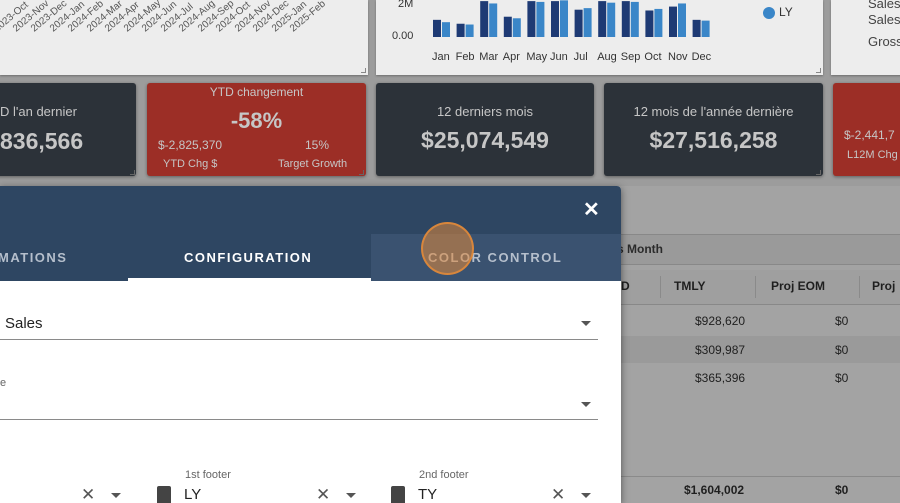 Image resolution: width=900 pixels, height=503 pixels. I want to click on bar-nov-ly, so click(682, 20).